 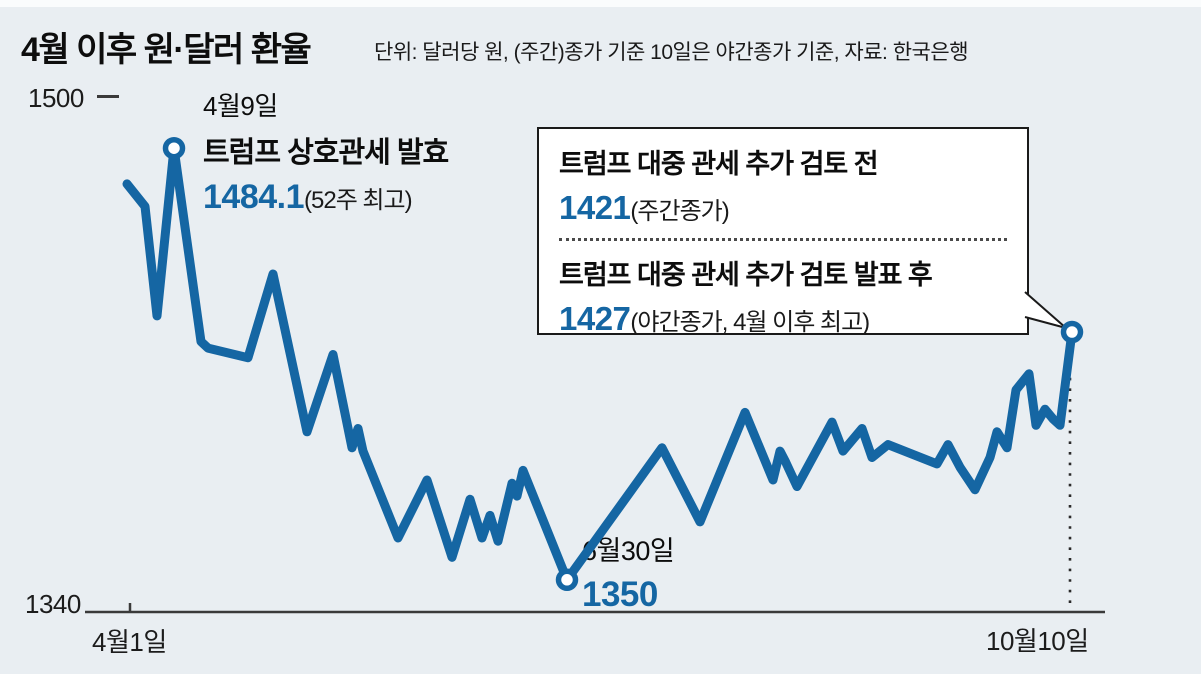 What do you see at coordinates (783, 208) in the screenshot?
I see `callout-before-value-row: 1421(주간종가)` at bounding box center [783, 208].